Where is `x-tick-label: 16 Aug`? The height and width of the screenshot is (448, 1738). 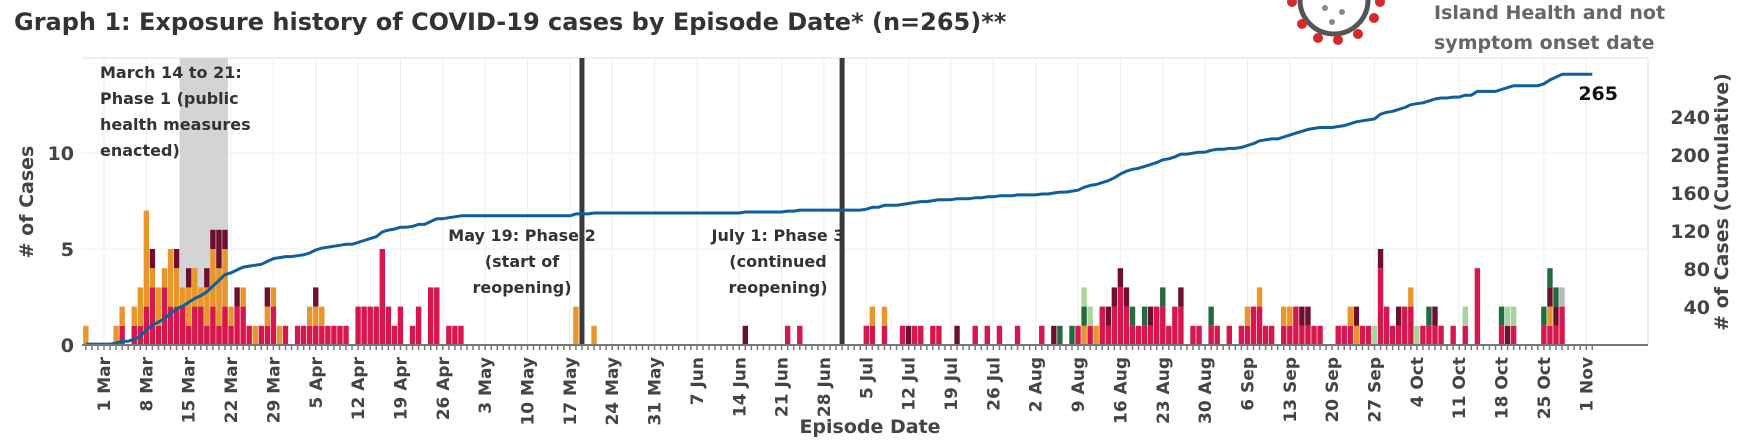 x-tick-label: 16 Aug is located at coordinates (1121, 390).